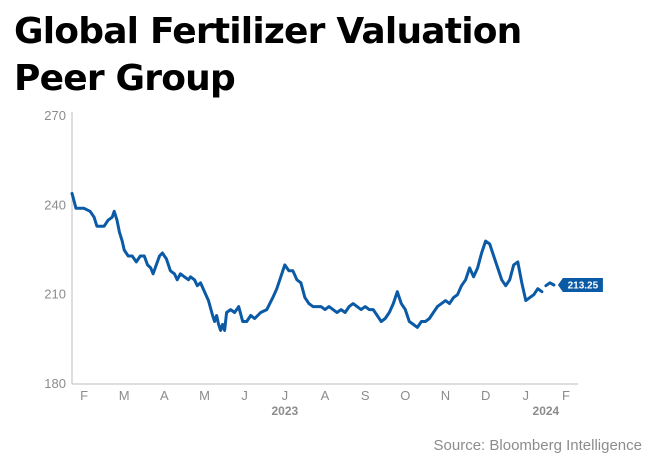 This screenshot has width=656, height=467. What do you see at coordinates (284, 411) in the screenshot?
I see `year-label: 2023` at bounding box center [284, 411].